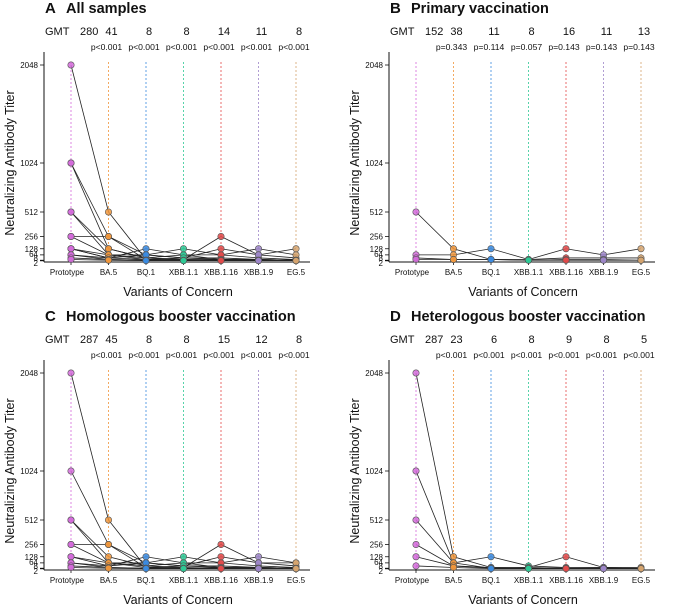 This screenshot has height=607, width=685. What do you see at coordinates (395, 8) in the screenshot?
I see `panel-label: B` at bounding box center [395, 8].